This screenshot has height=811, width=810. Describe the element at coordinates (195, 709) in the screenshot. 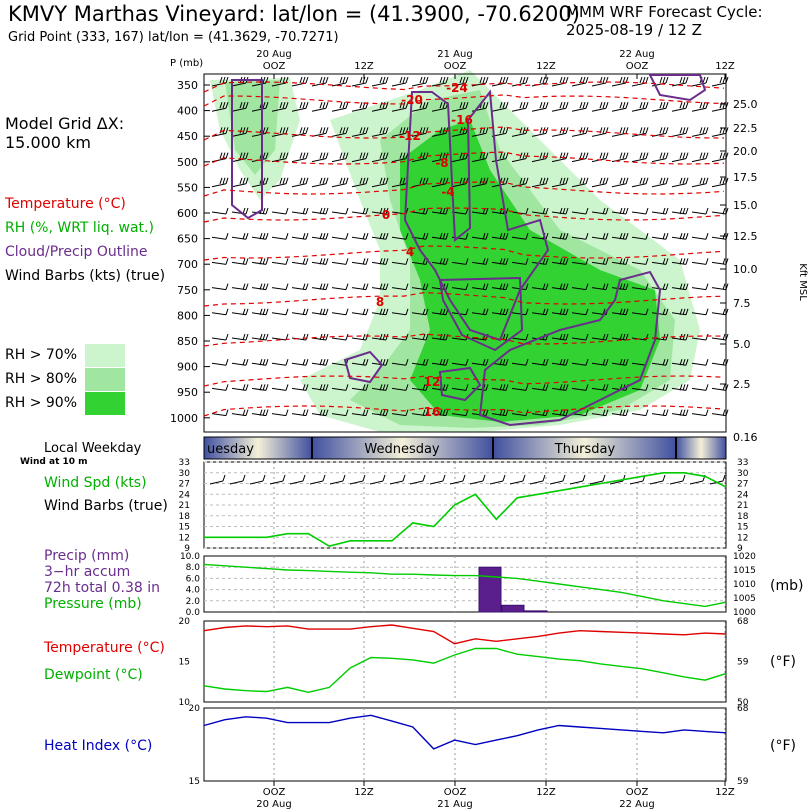

I see `heat-tick-left: 20` at that location.